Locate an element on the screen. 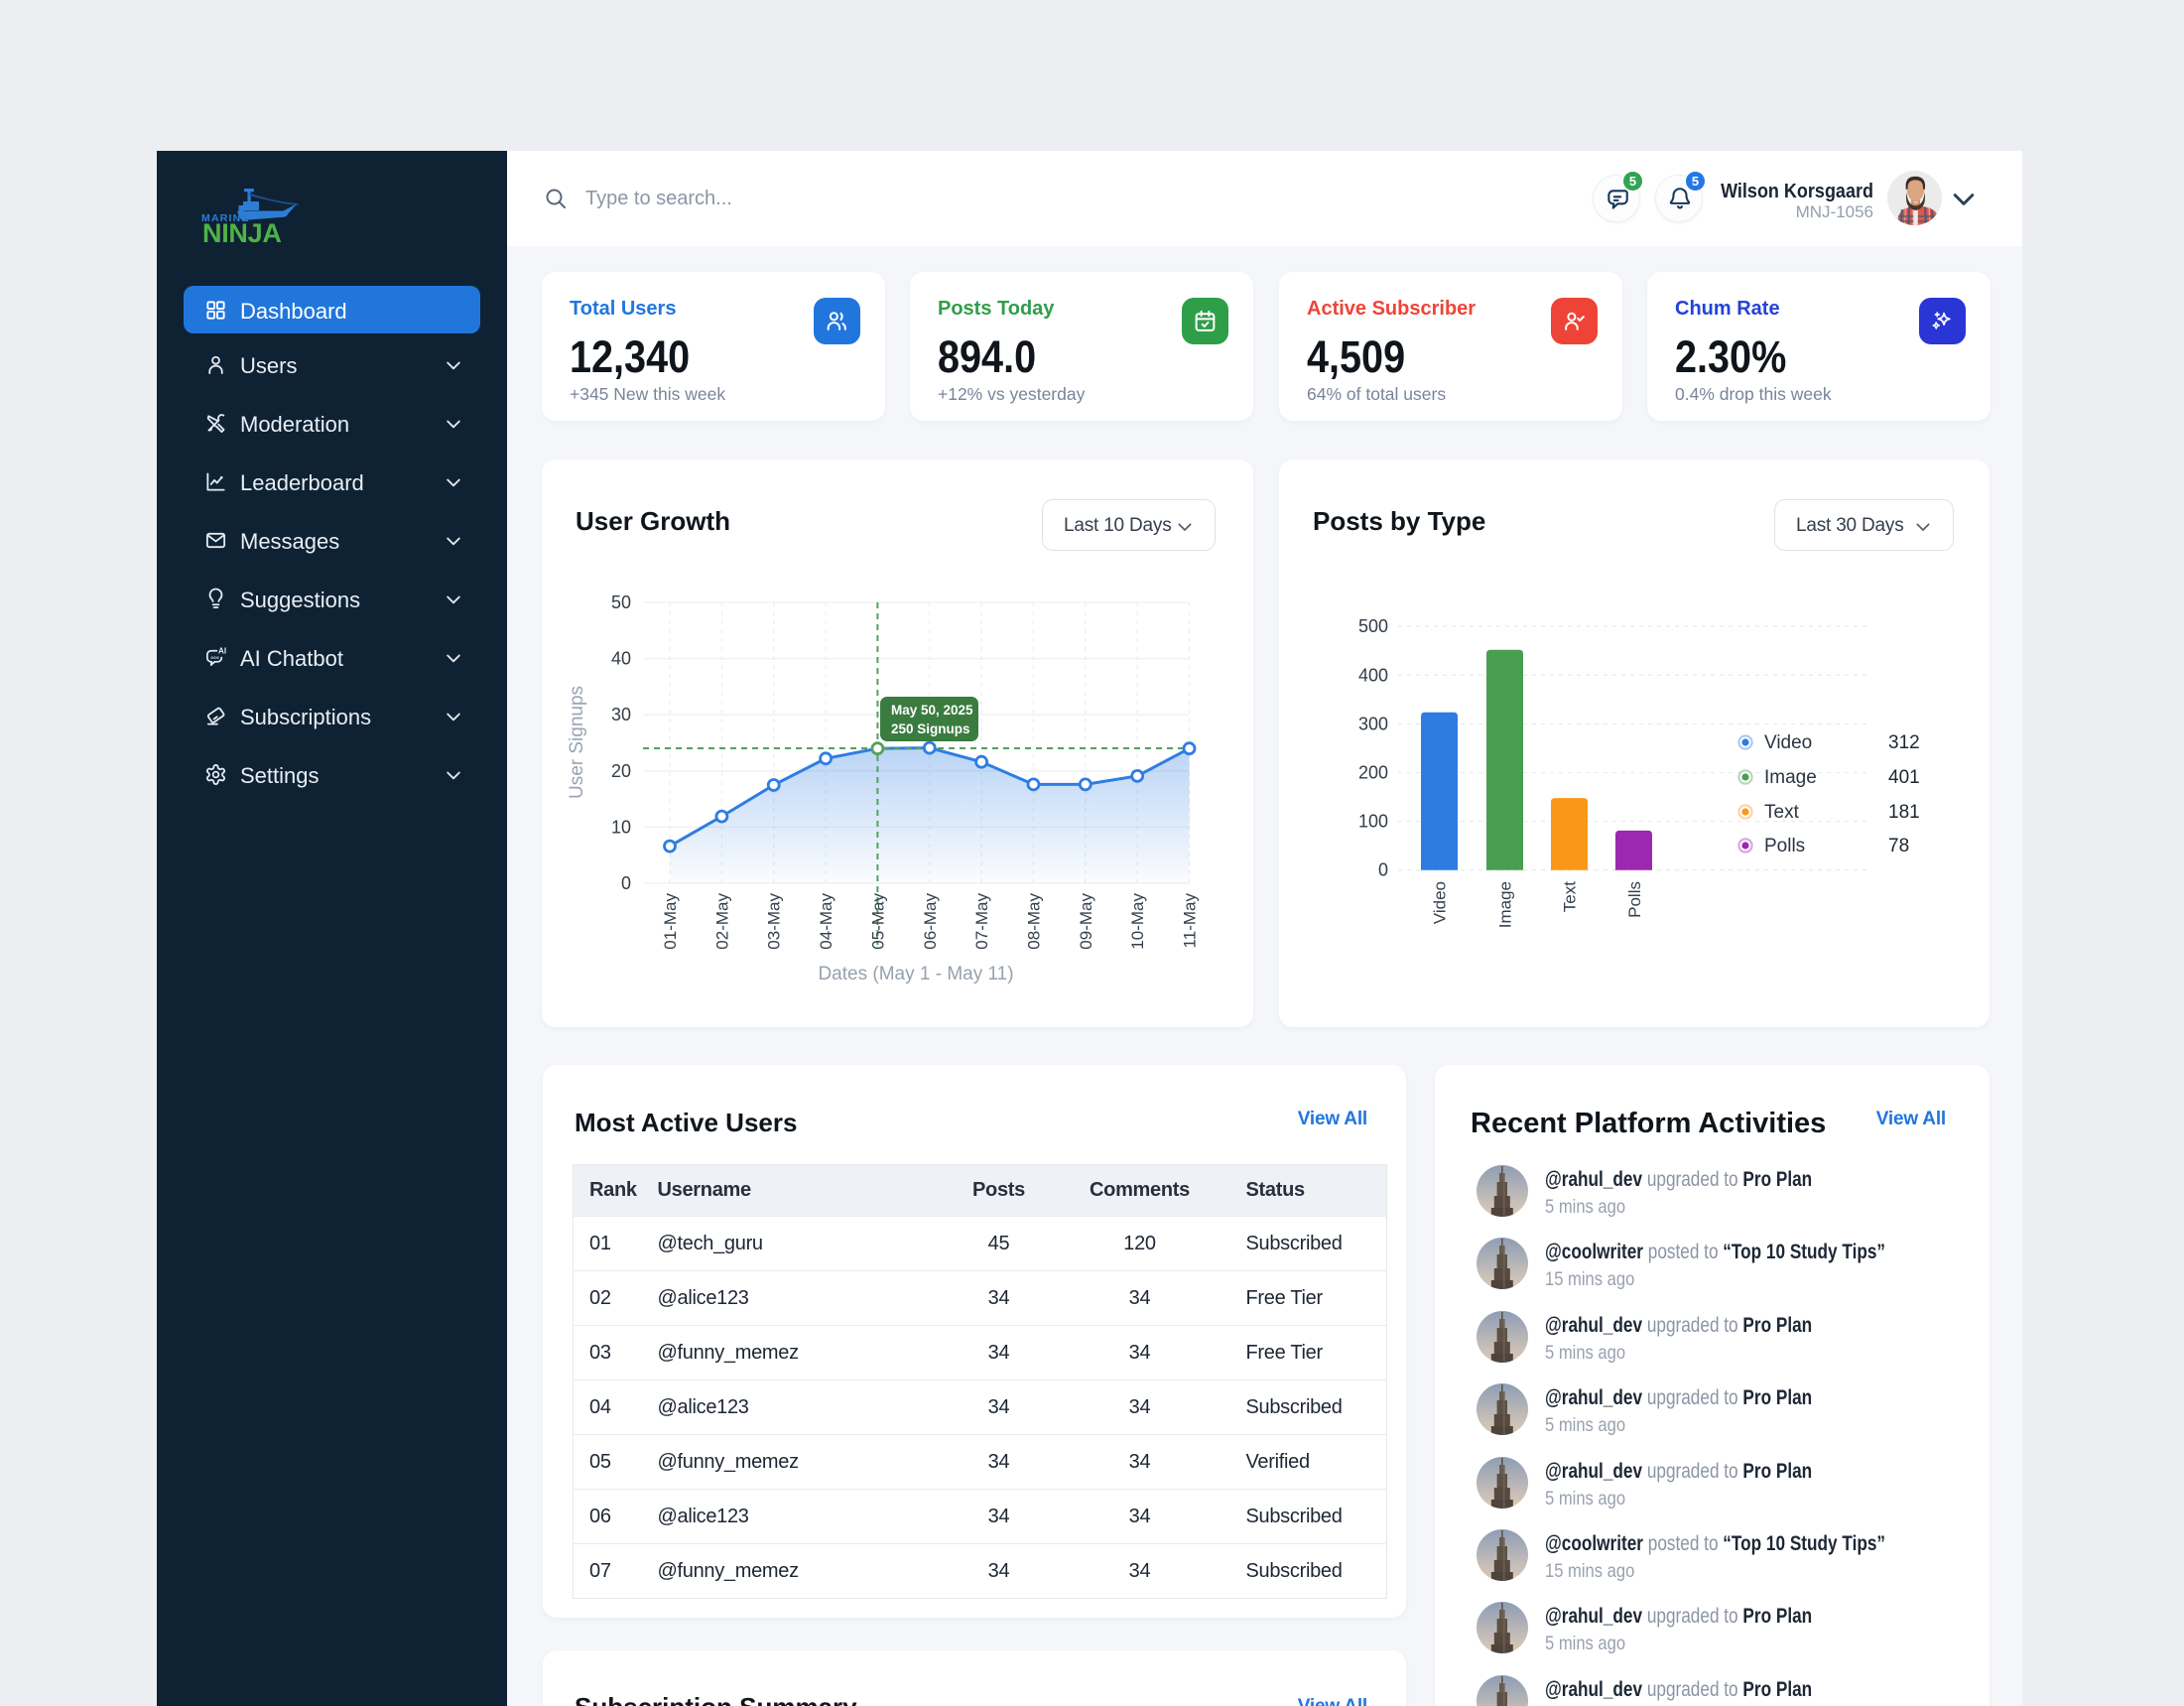 The height and width of the screenshot is (1706, 2184). svg-text: 100 is located at coordinates (1373, 822).